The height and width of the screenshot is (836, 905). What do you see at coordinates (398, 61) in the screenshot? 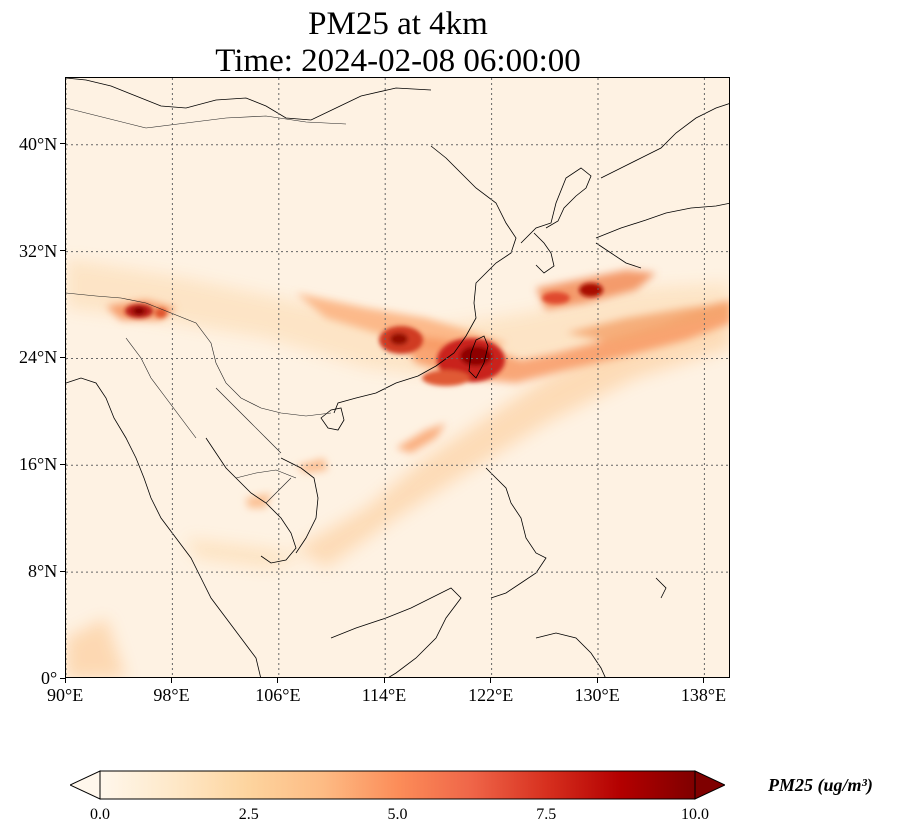
I see `title-line-2: Time: 2024-02-08 06:00:00` at bounding box center [398, 61].